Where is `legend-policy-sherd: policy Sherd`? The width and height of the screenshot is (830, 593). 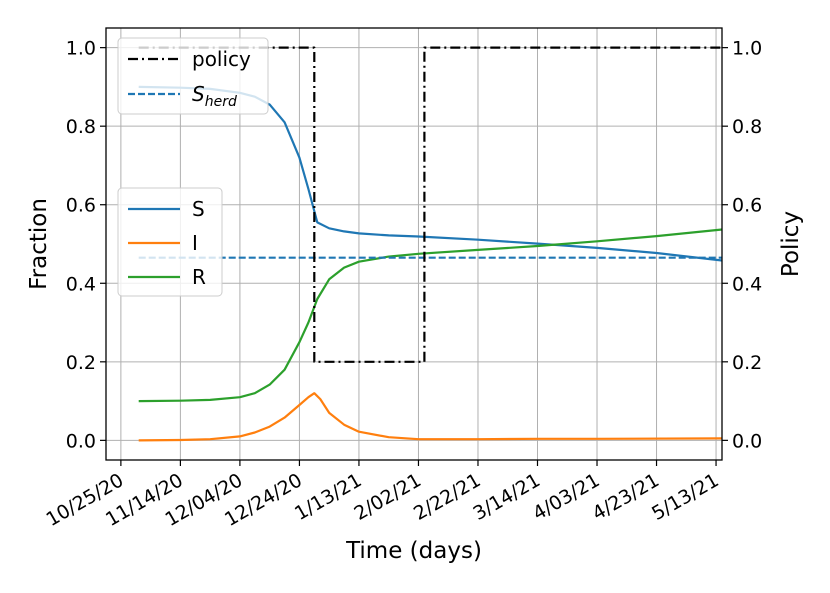 legend-policy-sherd: policy Sherd is located at coordinates (193, 76).